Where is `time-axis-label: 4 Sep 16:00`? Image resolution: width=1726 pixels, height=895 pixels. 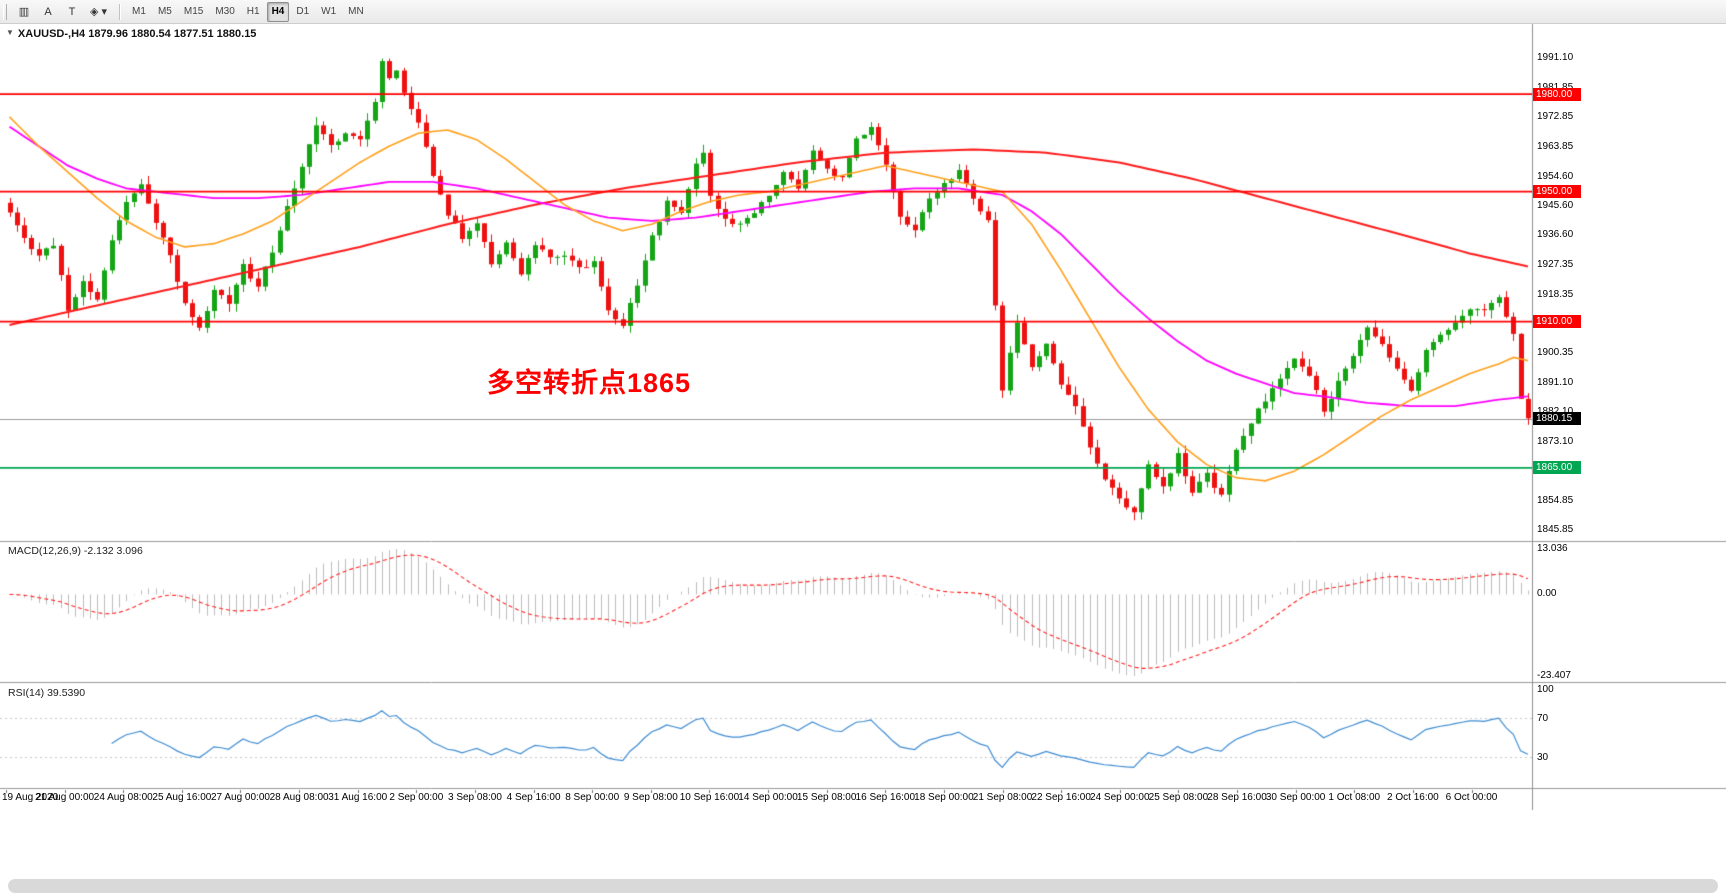
time-axis-label: 4 Sep 16:00 is located at coordinates (533, 797).